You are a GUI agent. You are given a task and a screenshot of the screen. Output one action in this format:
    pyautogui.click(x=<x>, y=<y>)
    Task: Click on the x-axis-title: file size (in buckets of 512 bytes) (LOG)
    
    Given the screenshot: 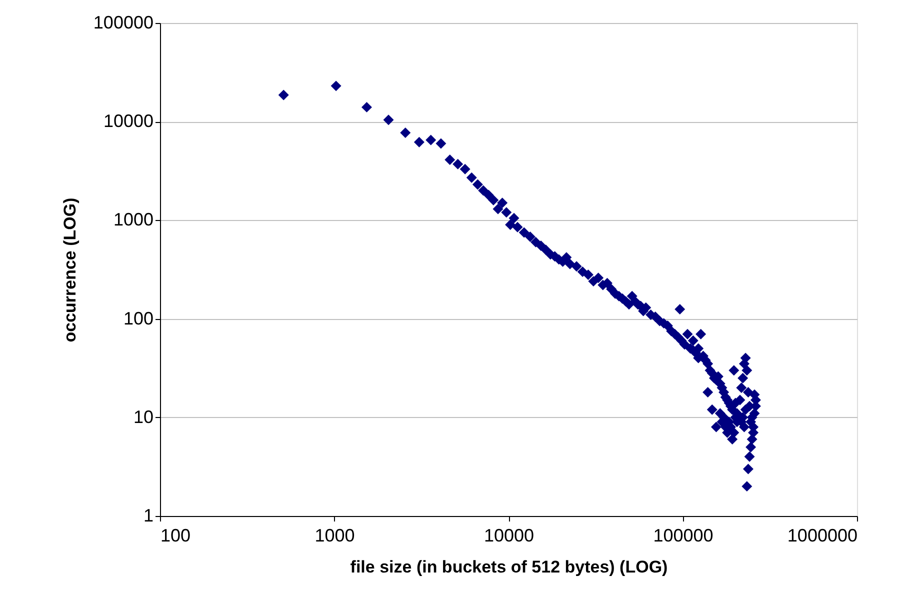 What is the action you would take?
    pyautogui.click(x=509, y=567)
    